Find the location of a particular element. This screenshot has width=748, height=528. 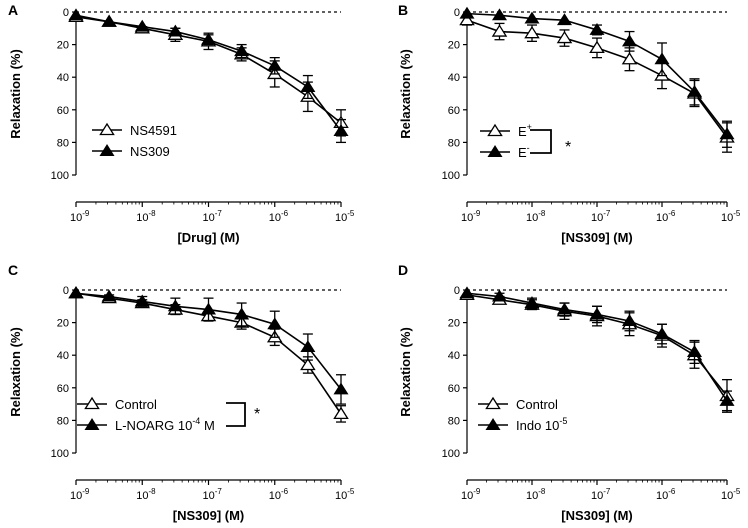

legend-label: E+ is located at coordinates (525, 130).